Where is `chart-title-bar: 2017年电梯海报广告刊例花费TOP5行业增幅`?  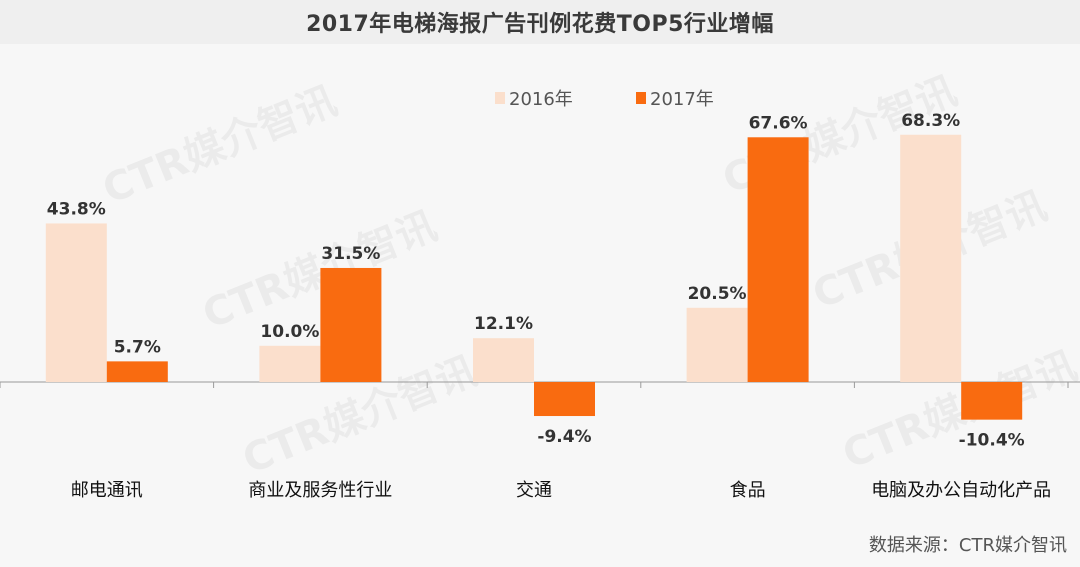 chart-title-bar: 2017年电梯海报广告刊例花费TOP5行业增幅 is located at coordinates (540, 22).